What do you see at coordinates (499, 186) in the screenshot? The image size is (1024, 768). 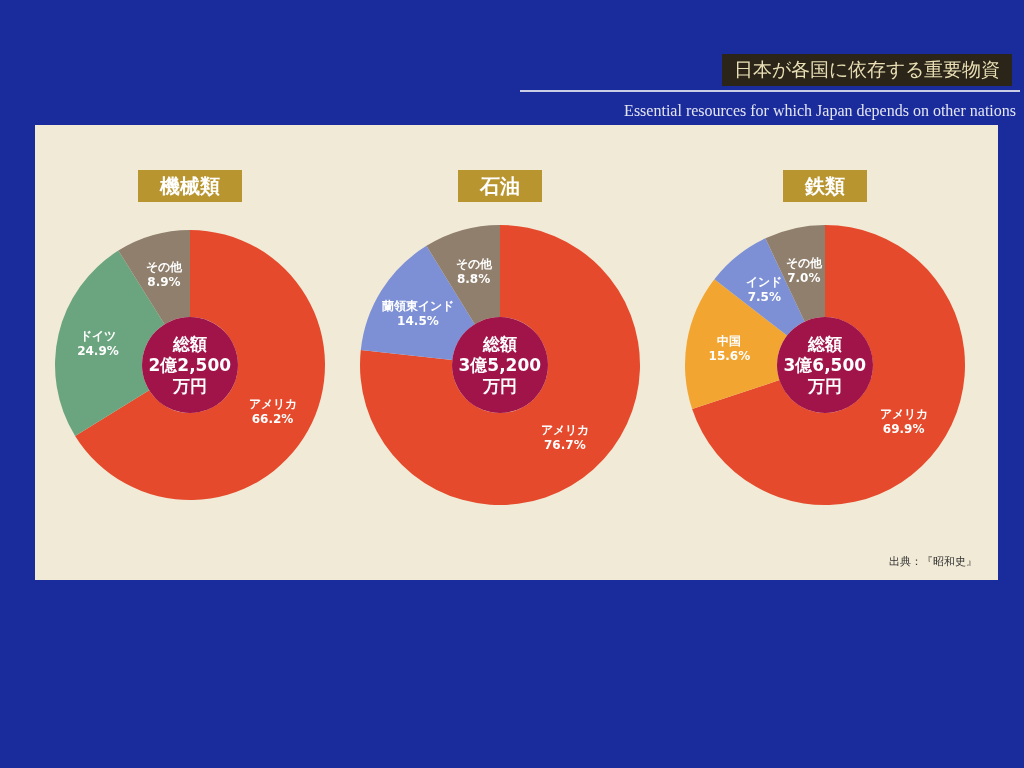 I see `chart-title: 石油` at bounding box center [499, 186].